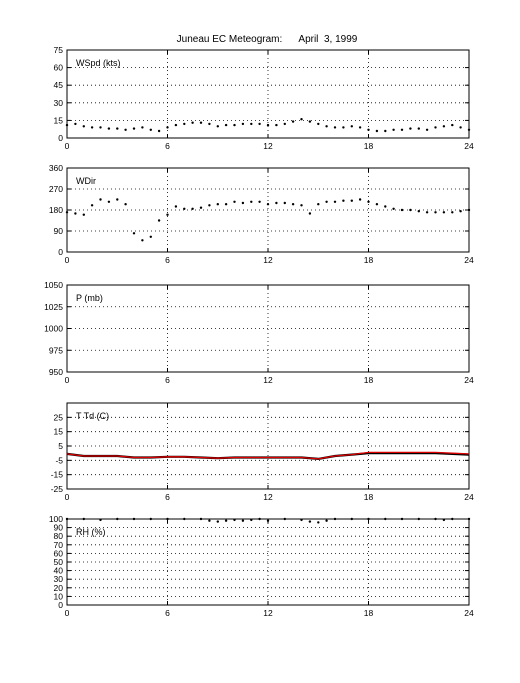 The height and width of the screenshot is (683, 520). I want to click on y-tick-label: 950, so click(56, 372).